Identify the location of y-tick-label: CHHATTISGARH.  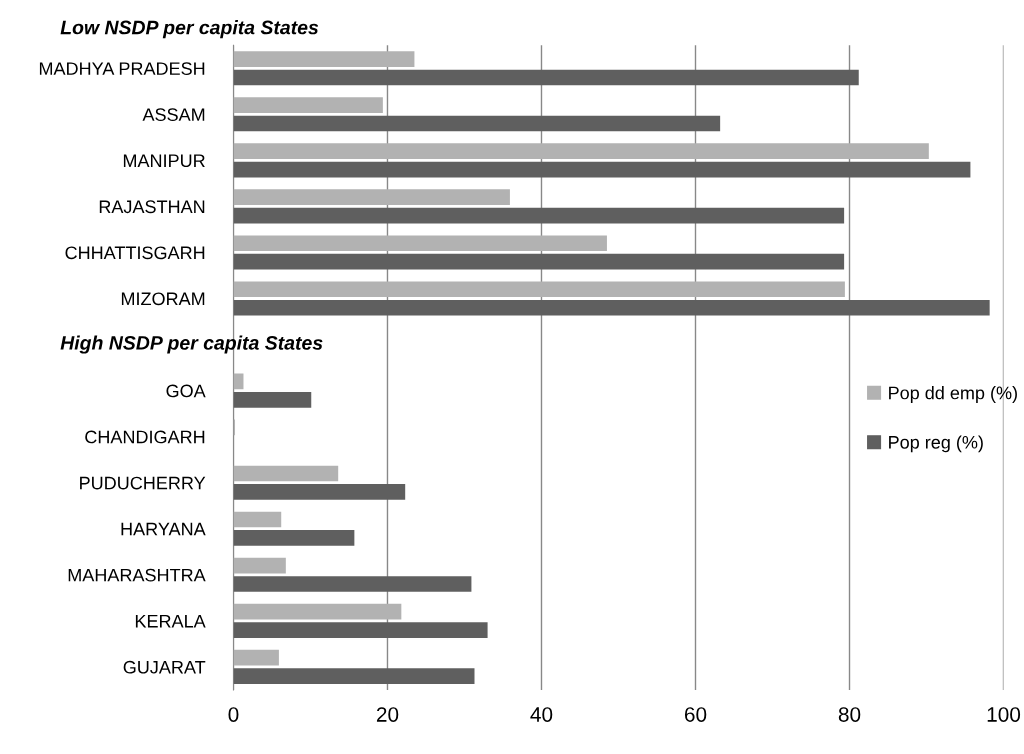
(135, 253).